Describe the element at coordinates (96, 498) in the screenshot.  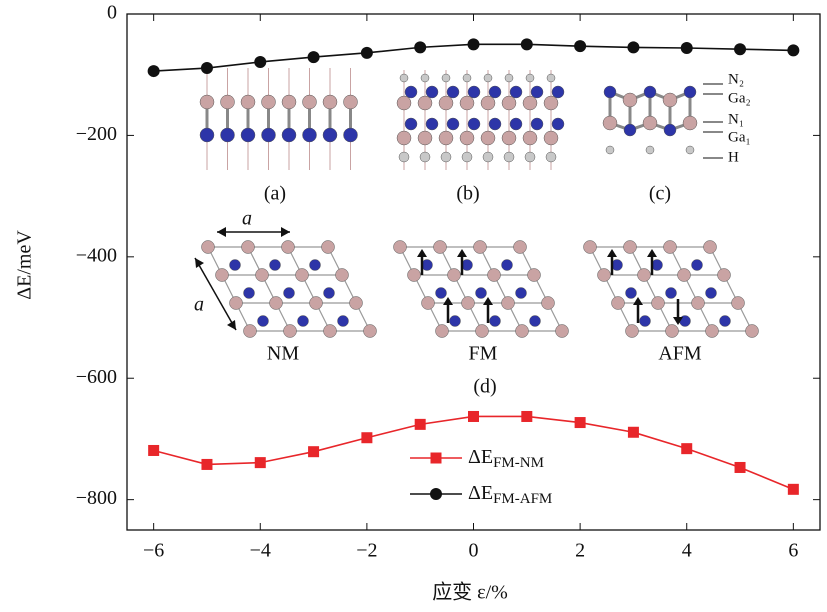
I see `y-tick-label: −800` at that location.